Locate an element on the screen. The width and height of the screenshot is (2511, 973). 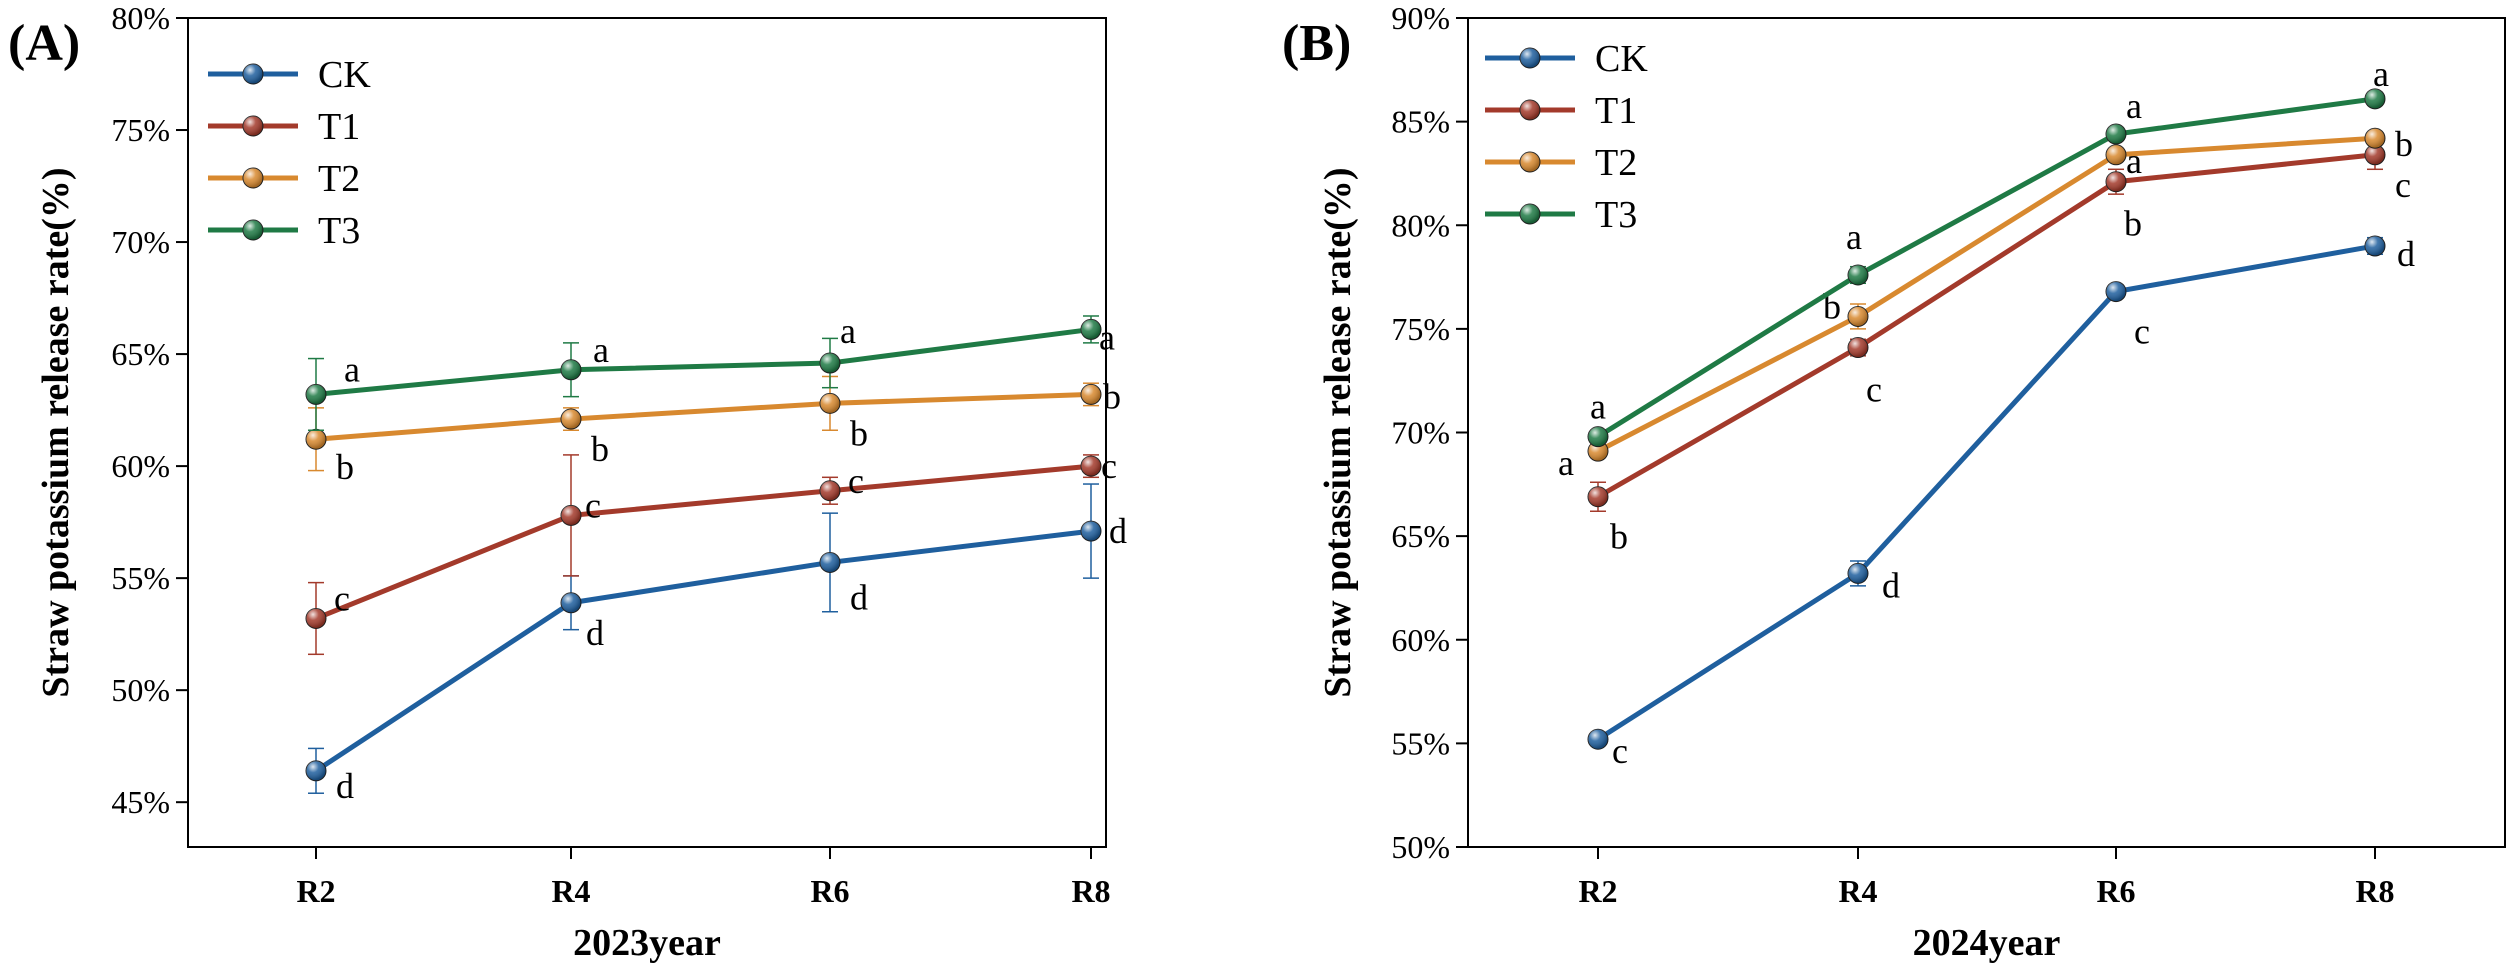
legend-item-t3: T3 is located at coordinates (1561, 215).